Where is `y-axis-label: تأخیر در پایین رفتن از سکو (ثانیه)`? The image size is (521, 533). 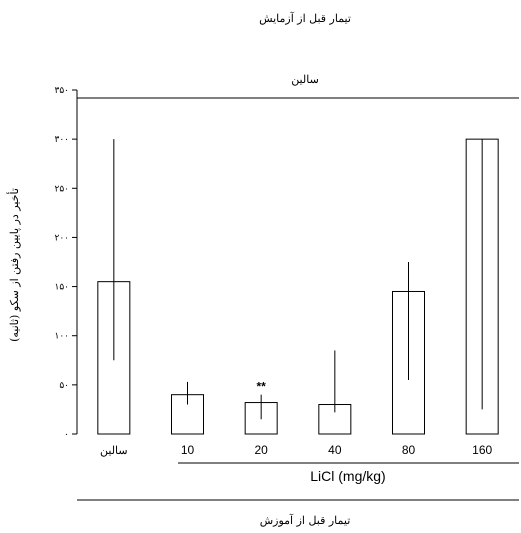
y-axis-label: تأخیر در پایین رفتن از سکو (ثانیه) is located at coordinates (14, 265).